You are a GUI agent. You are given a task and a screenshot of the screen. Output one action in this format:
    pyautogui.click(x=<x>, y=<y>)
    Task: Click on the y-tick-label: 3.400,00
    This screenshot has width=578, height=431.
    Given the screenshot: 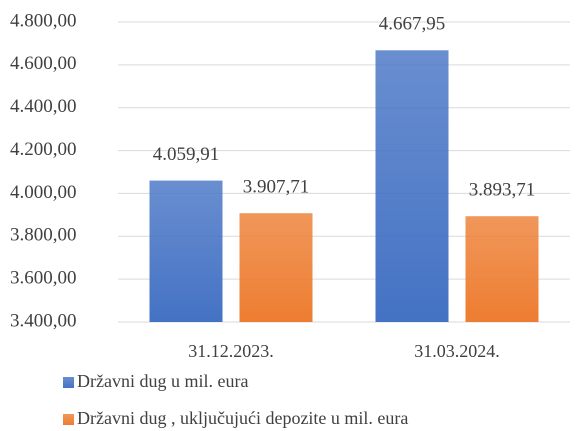 What is the action you would take?
    pyautogui.click(x=43, y=320)
    